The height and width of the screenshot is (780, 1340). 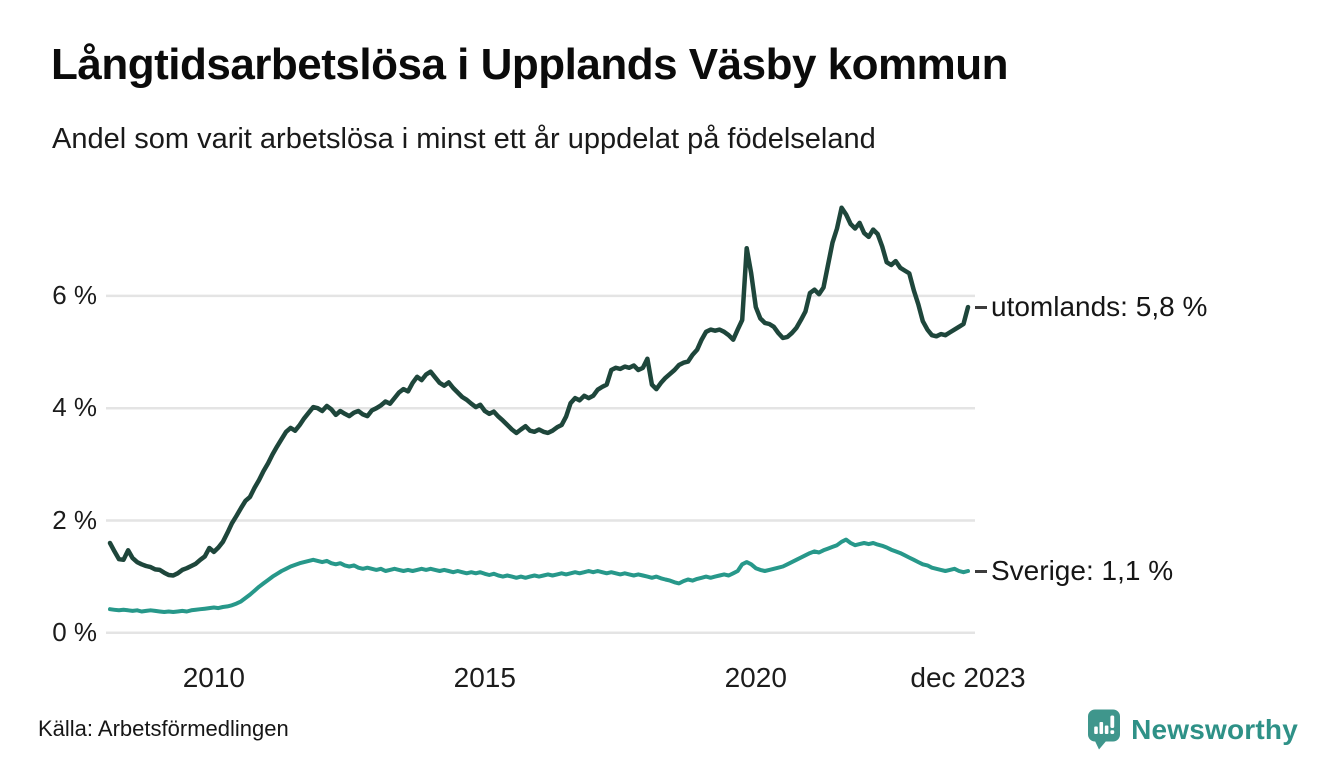 What do you see at coordinates (74, 294) in the screenshot?
I see `y-axis-label-6: 6 %` at bounding box center [74, 294].